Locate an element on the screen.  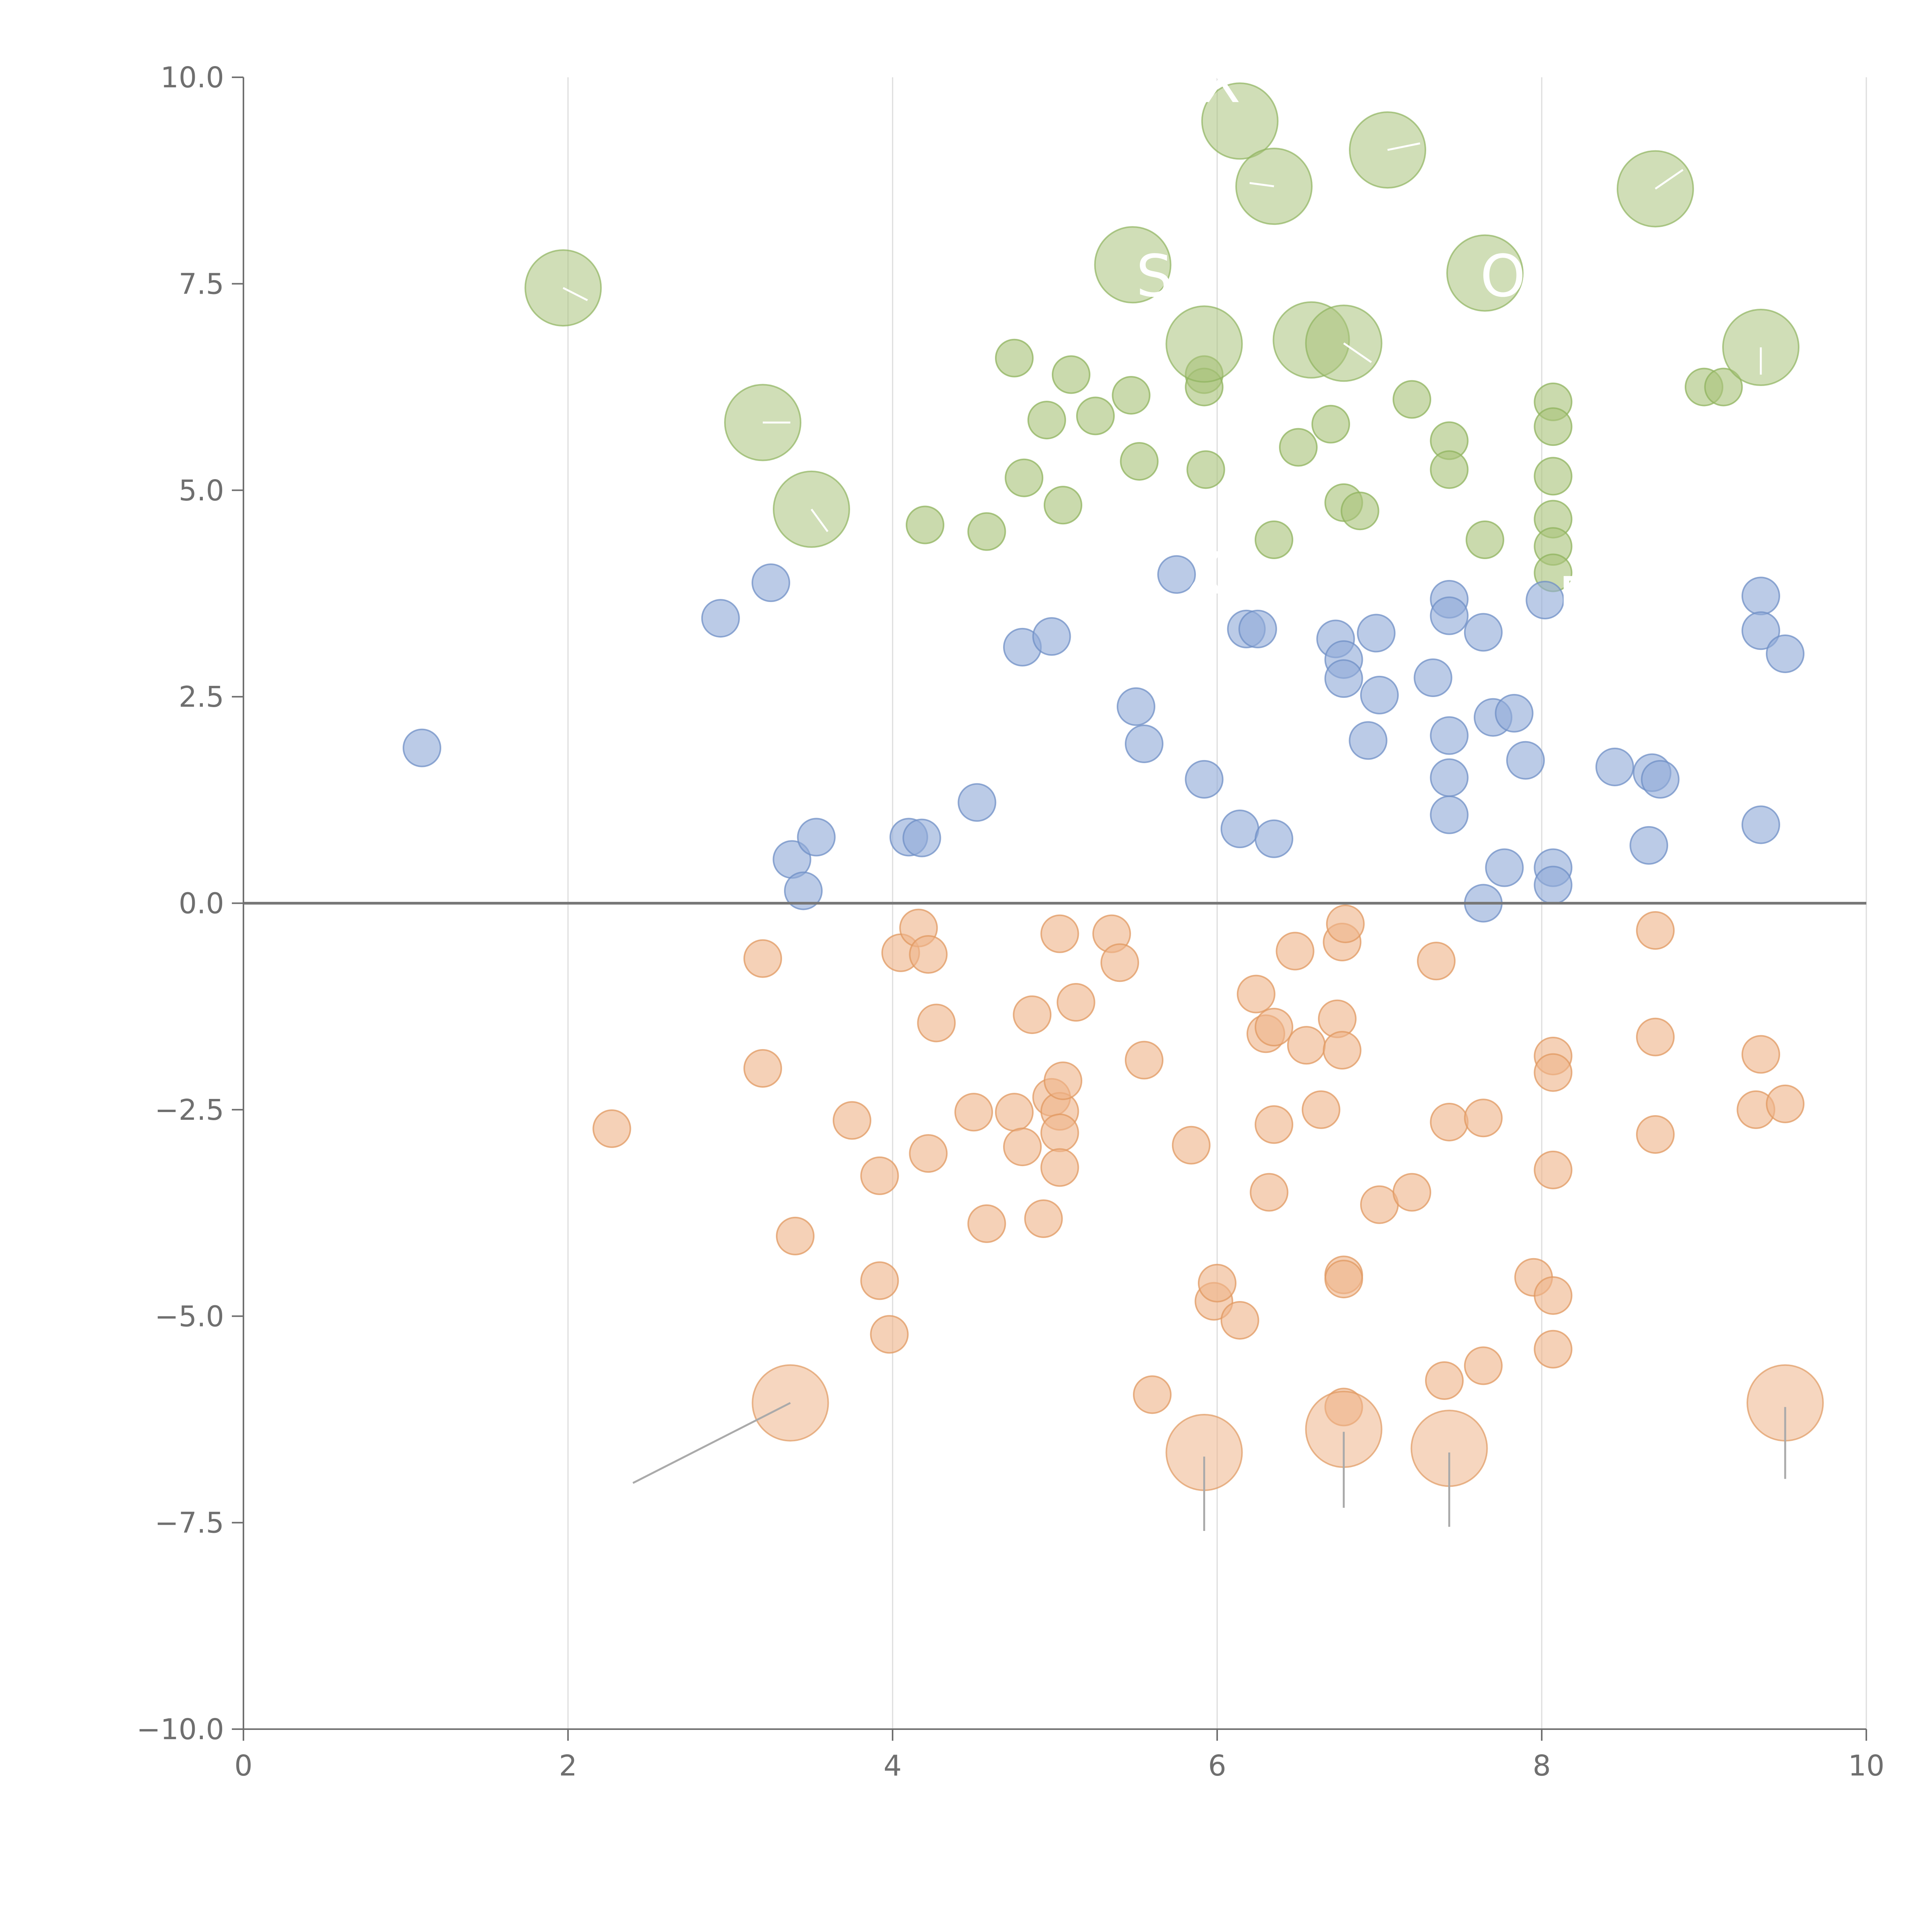
x-tick-label: 0 is located at coordinates (243, 1766).